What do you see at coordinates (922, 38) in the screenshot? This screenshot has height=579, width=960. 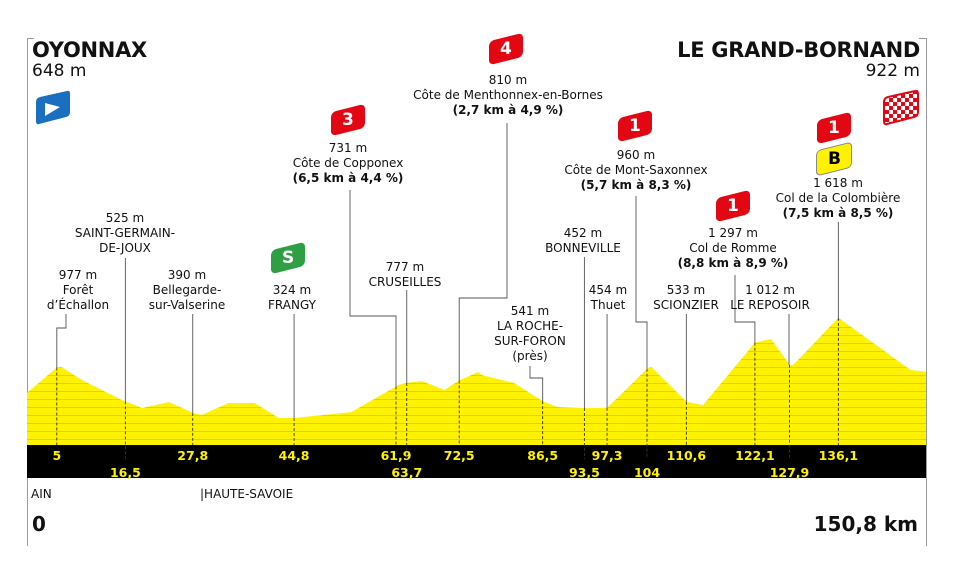 I see `frame-right-top` at bounding box center [922, 38].